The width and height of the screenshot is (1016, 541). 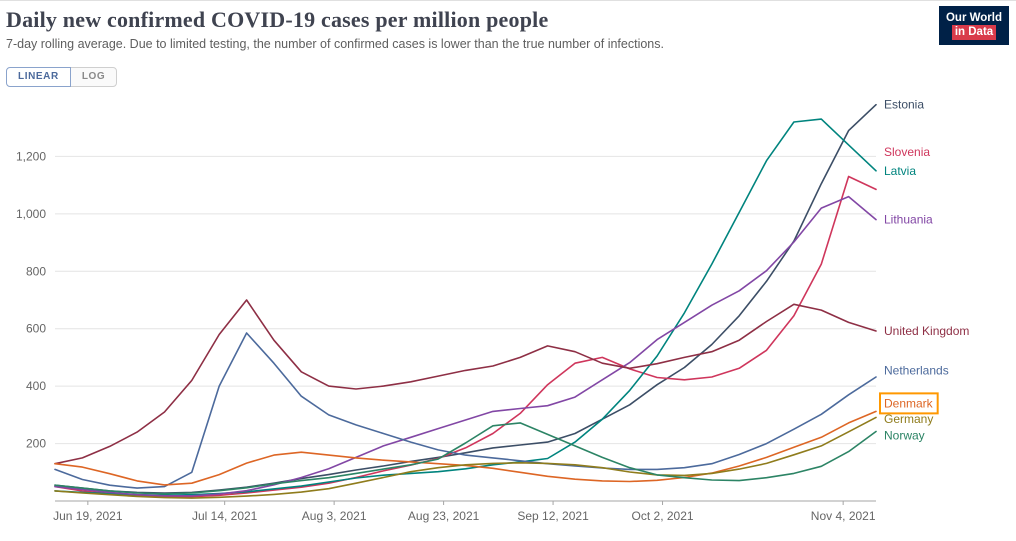 What do you see at coordinates (36, 386) in the screenshot?
I see `y-tick-label: 400` at bounding box center [36, 386].